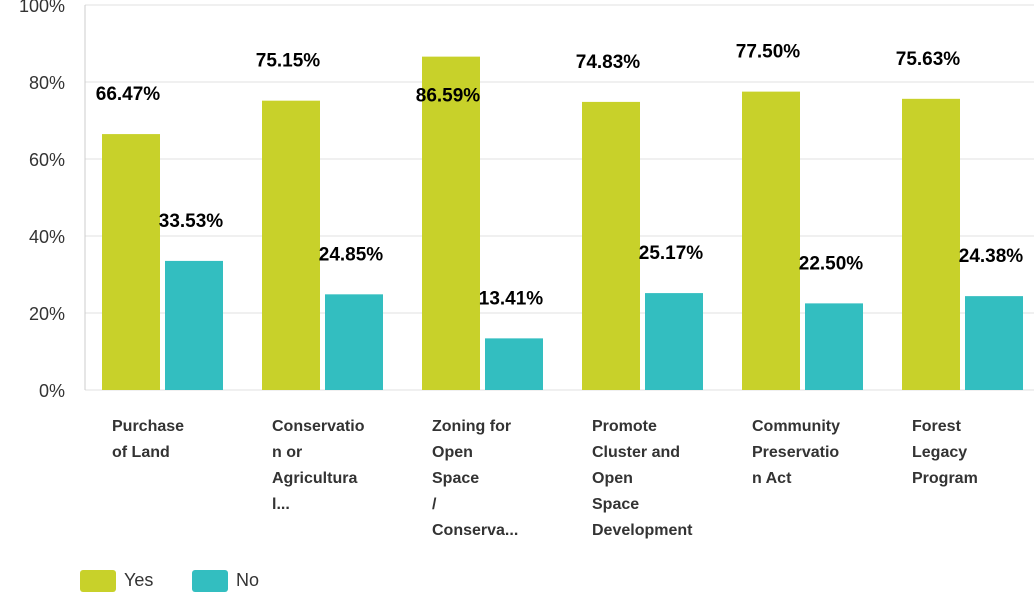 This screenshot has height=596, width=1034. I want to click on value-label: 22.50%, so click(831, 263).